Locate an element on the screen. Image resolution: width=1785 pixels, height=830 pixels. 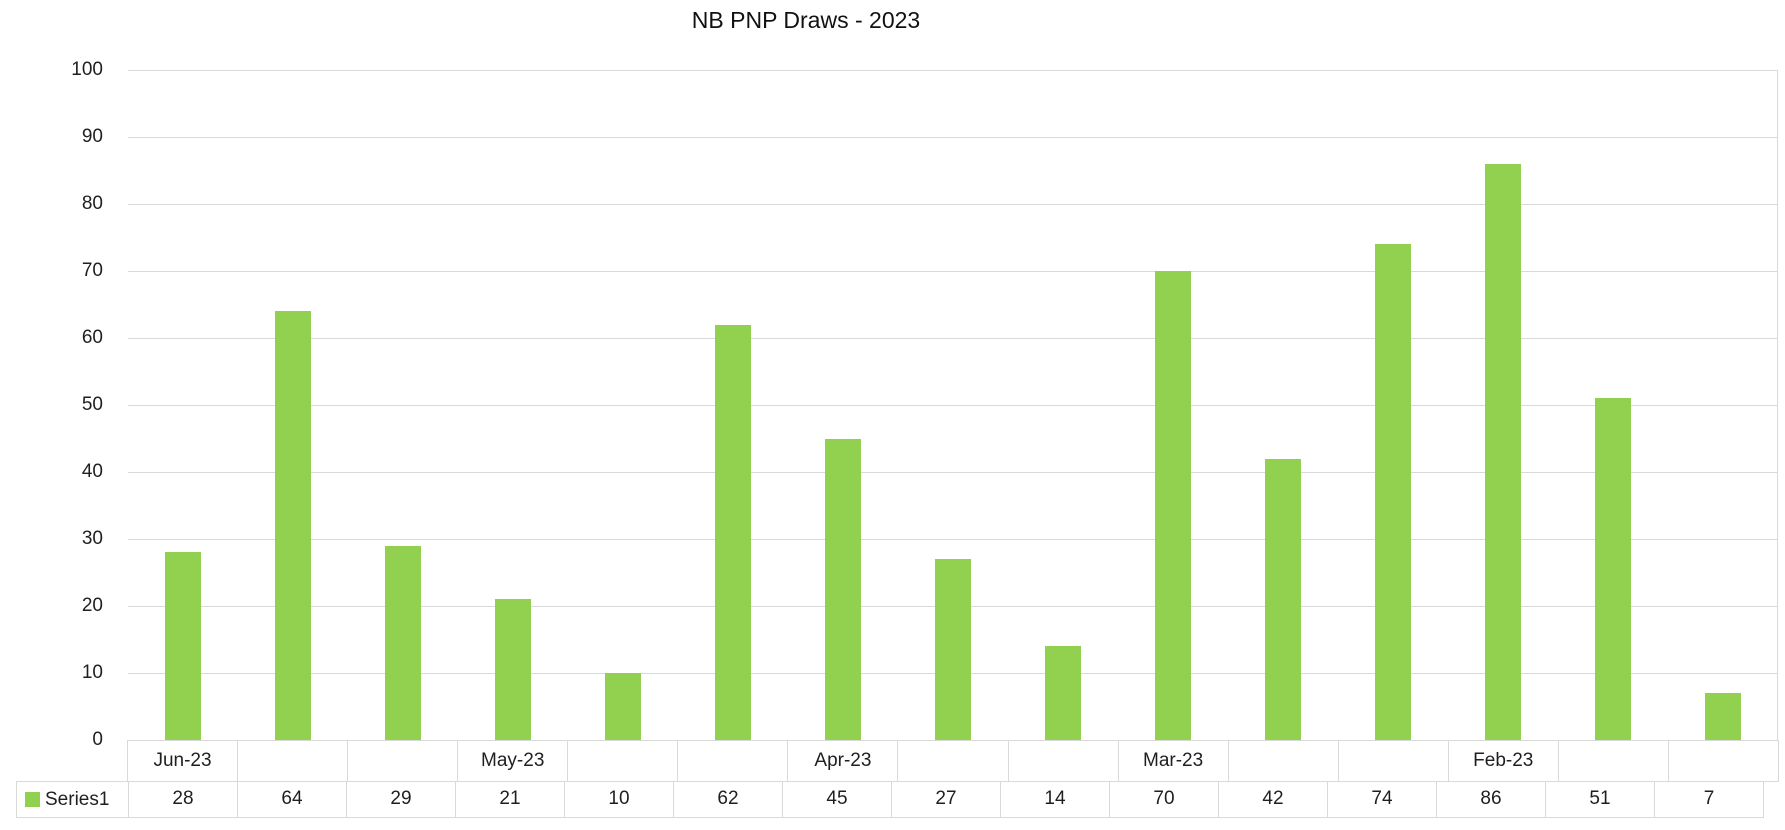
value-cell: 21 is located at coordinates (510, 799).